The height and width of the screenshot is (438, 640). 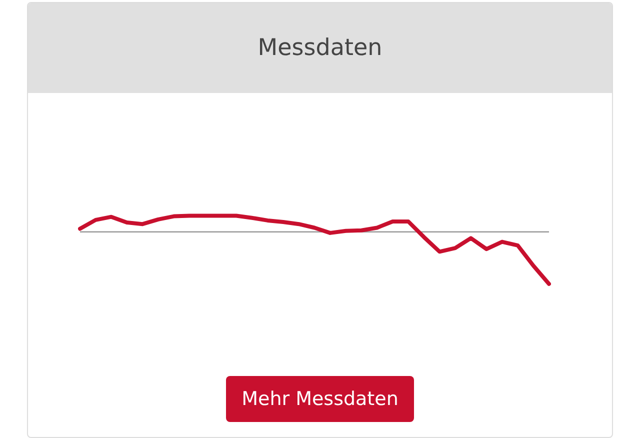 What do you see at coordinates (320, 399) in the screenshot?
I see `button: Mehr Messdaten` at bounding box center [320, 399].